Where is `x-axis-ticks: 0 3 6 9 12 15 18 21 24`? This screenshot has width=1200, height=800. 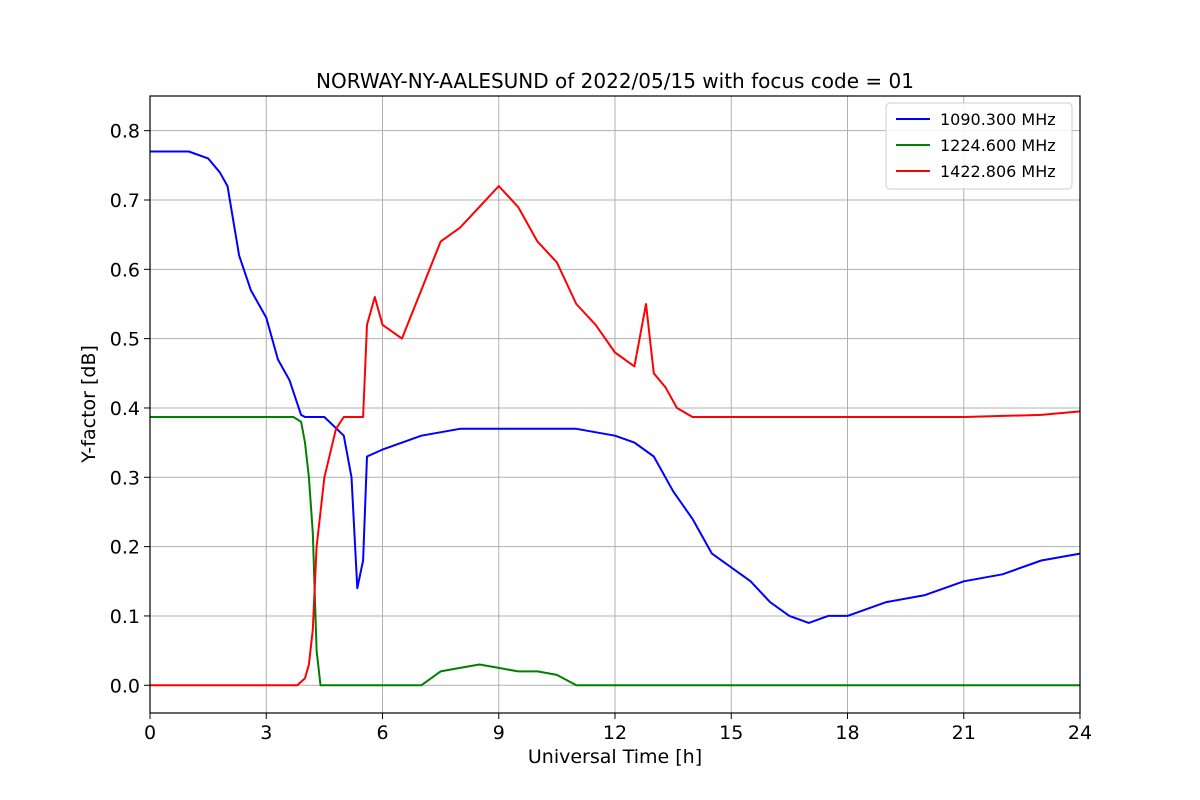
x-axis-ticks: 0 3 6 9 12 15 18 21 24 is located at coordinates (618, 728).